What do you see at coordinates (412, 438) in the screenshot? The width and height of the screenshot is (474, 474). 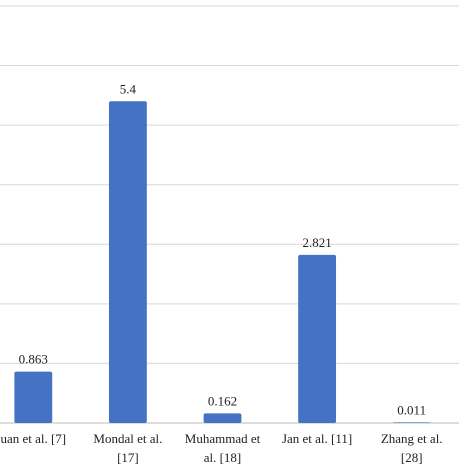 I see `x-tick-label: Zhang et al.` at bounding box center [412, 438].